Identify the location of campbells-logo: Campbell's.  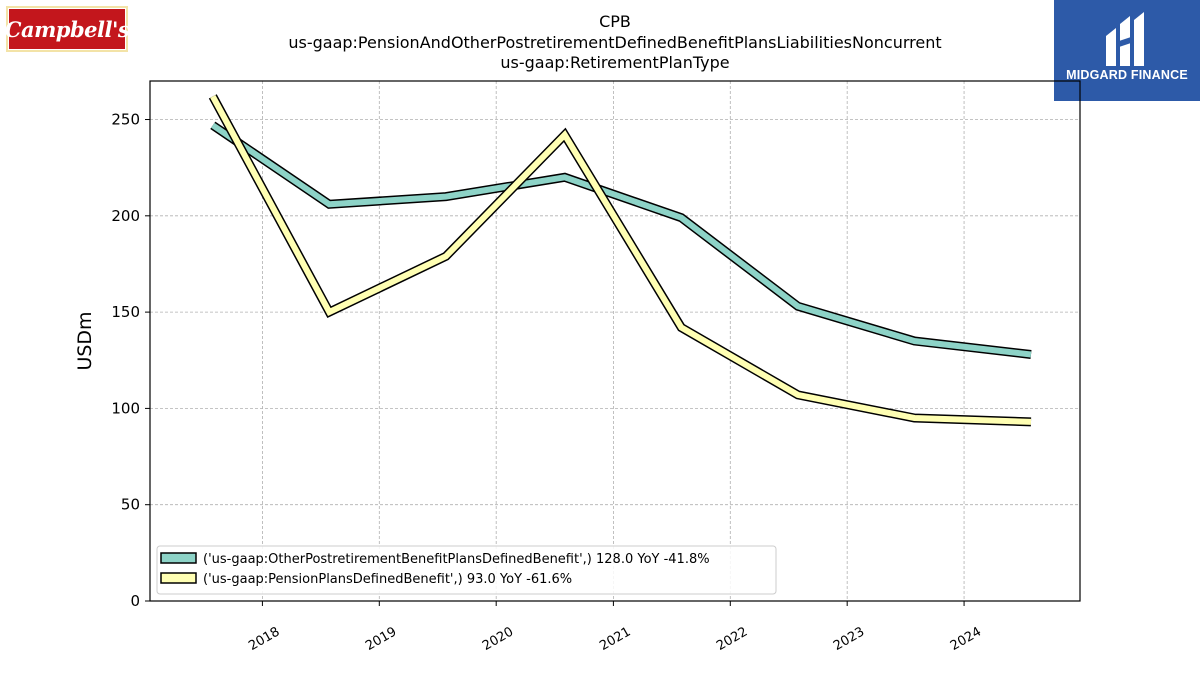
(67, 29).